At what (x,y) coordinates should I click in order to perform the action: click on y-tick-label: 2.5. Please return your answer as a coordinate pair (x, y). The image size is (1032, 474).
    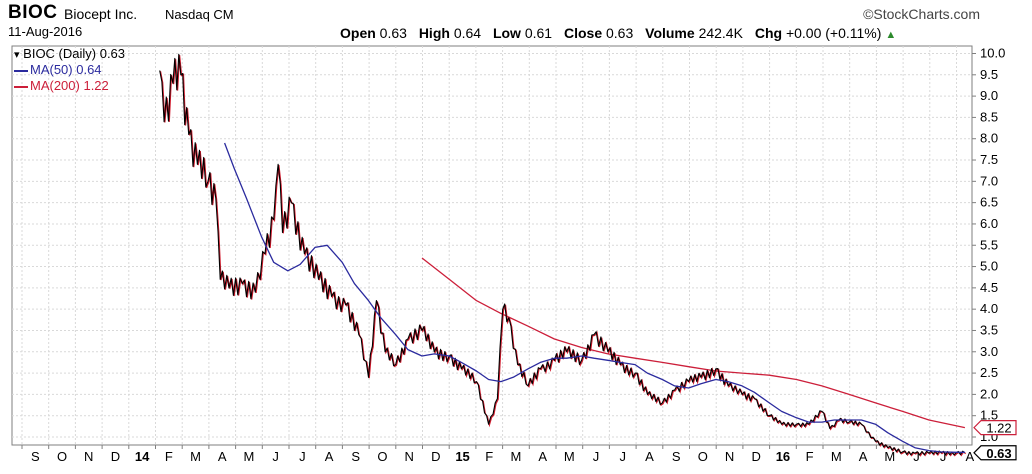
    Looking at the image, I should click on (989, 372).